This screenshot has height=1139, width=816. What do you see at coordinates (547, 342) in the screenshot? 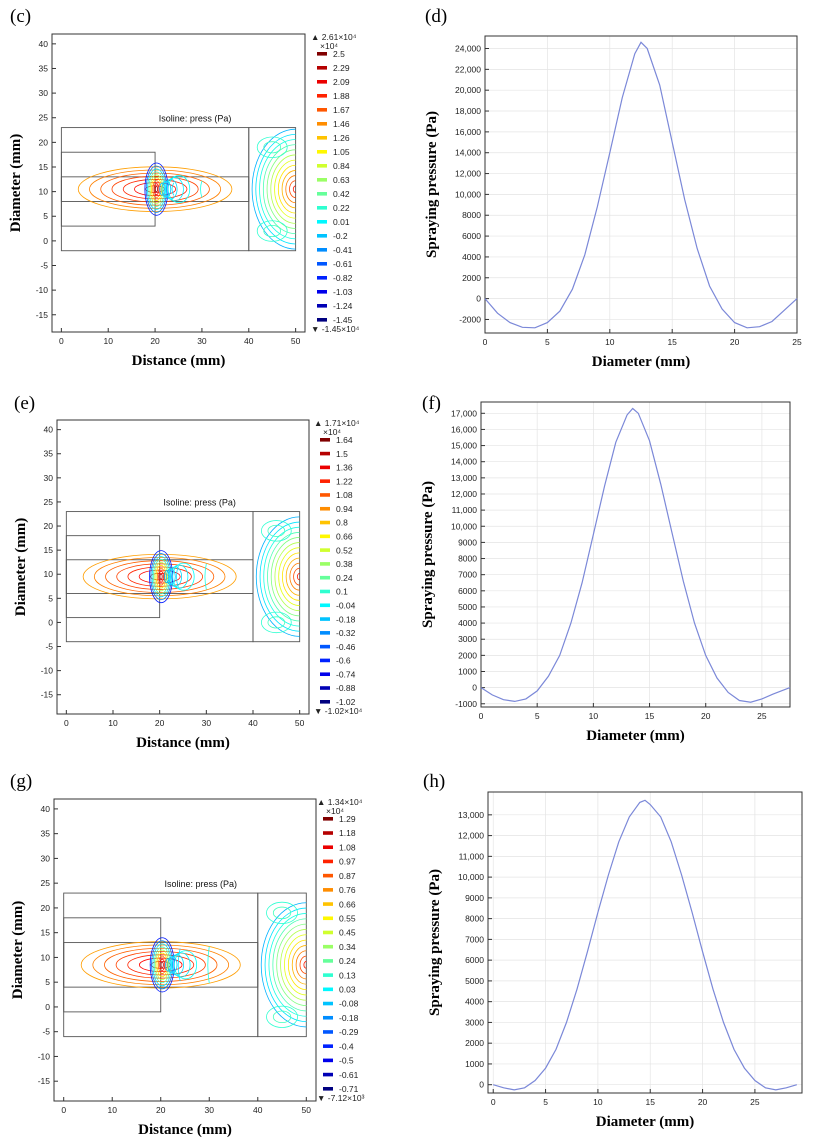
I see `x-tick-label: 5` at bounding box center [547, 342].